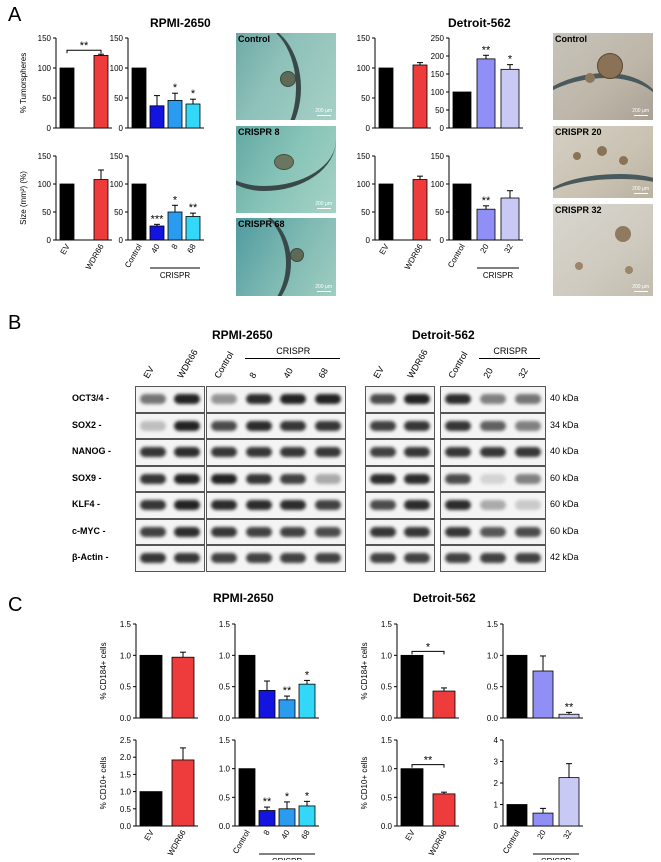 This screenshot has height=862, width=661. What do you see at coordinates (578, 210) in the screenshot?
I see `photo-label: CRISPR 32` at bounding box center [578, 210].